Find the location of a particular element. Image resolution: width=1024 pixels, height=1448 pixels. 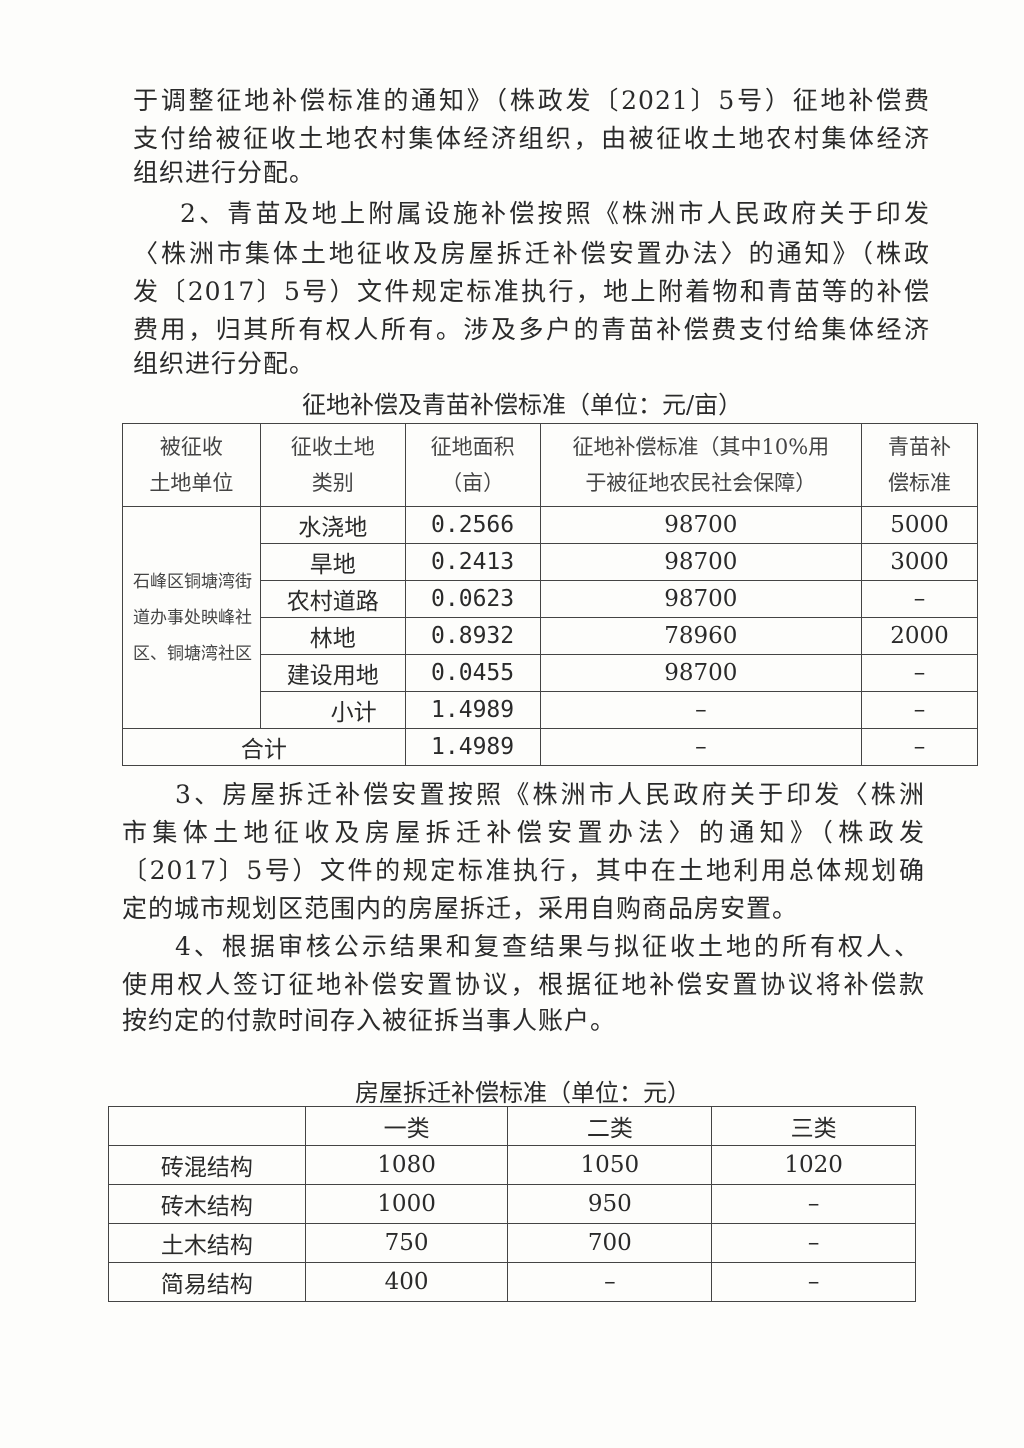

subtotal-row: 小计 1.4989 – – is located at coordinates (550, 710).